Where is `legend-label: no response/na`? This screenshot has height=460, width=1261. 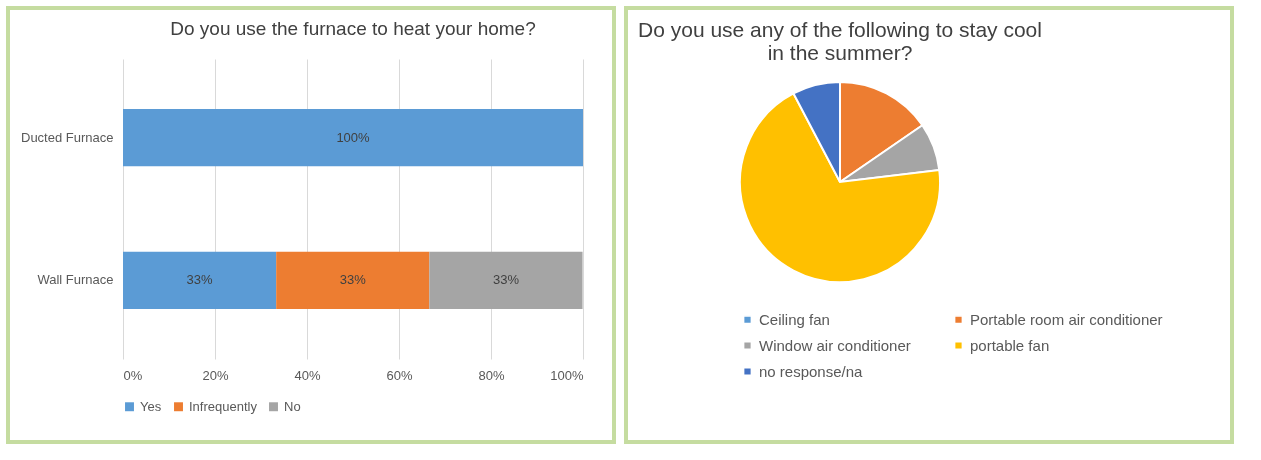
legend-label: no response/na is located at coordinates (811, 371).